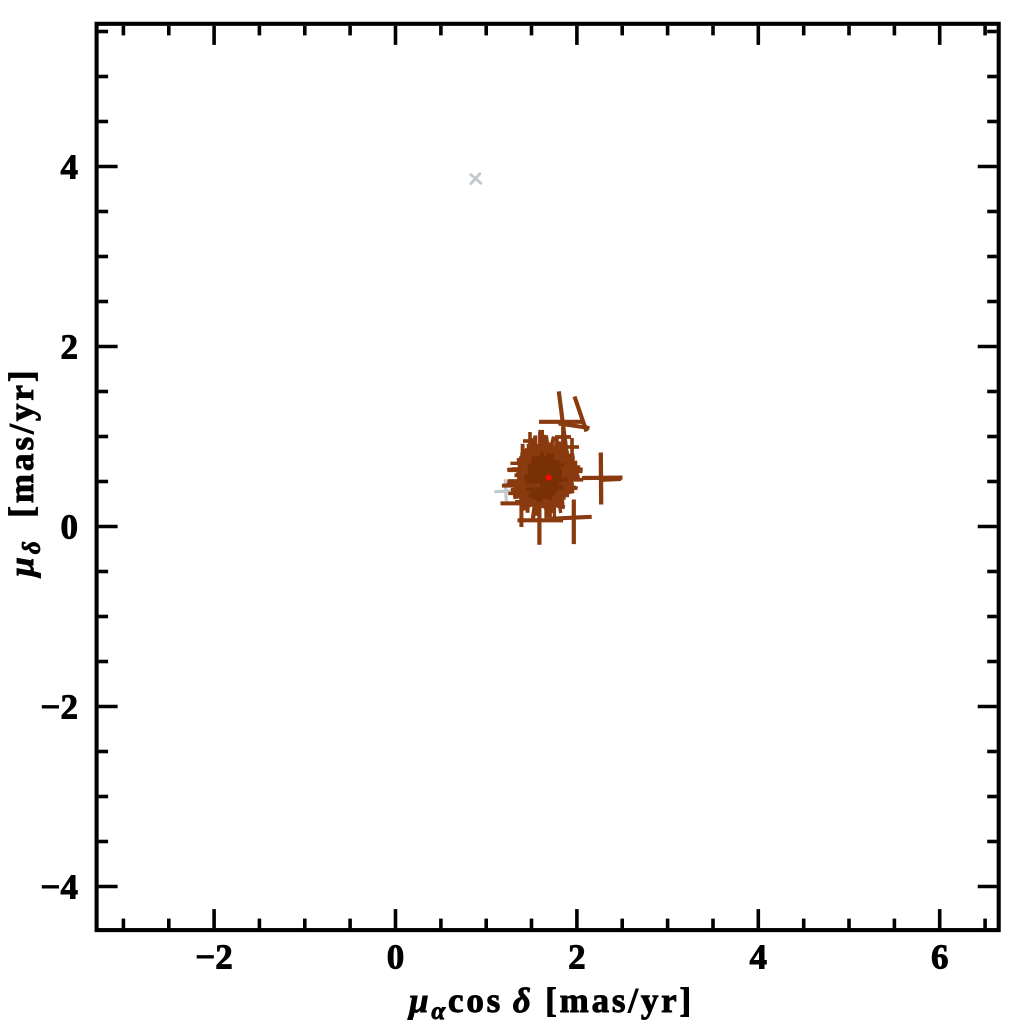 The width and height of the screenshot is (1024, 1024). Describe the element at coordinates (59, 886) in the screenshot. I see `svg-text: −4` at that location.